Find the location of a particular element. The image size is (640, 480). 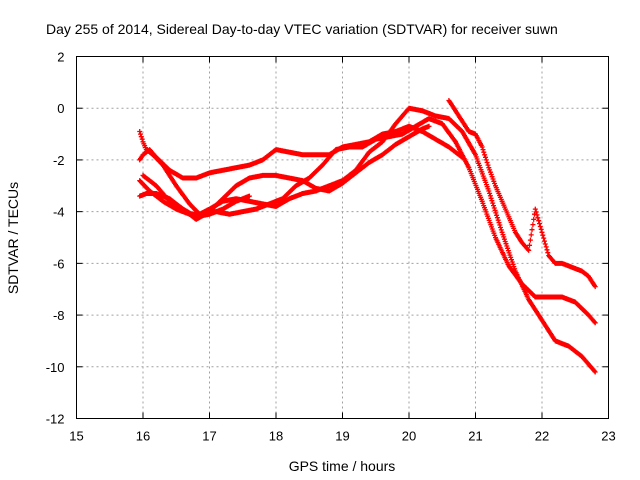

x-tick-label: 18 is located at coordinates (276, 436).